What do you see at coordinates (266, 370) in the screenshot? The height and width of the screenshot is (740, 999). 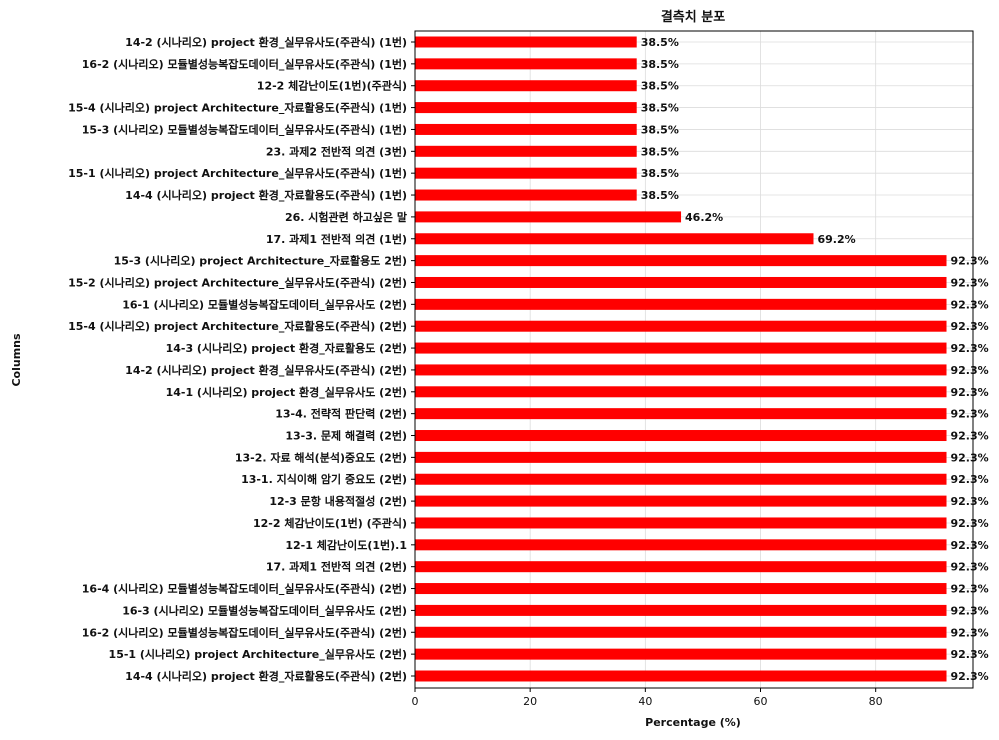 I see `category-label: 14-2 (시나리오) project 환경_실무유사도(주관식) (2번)` at bounding box center [266, 370].